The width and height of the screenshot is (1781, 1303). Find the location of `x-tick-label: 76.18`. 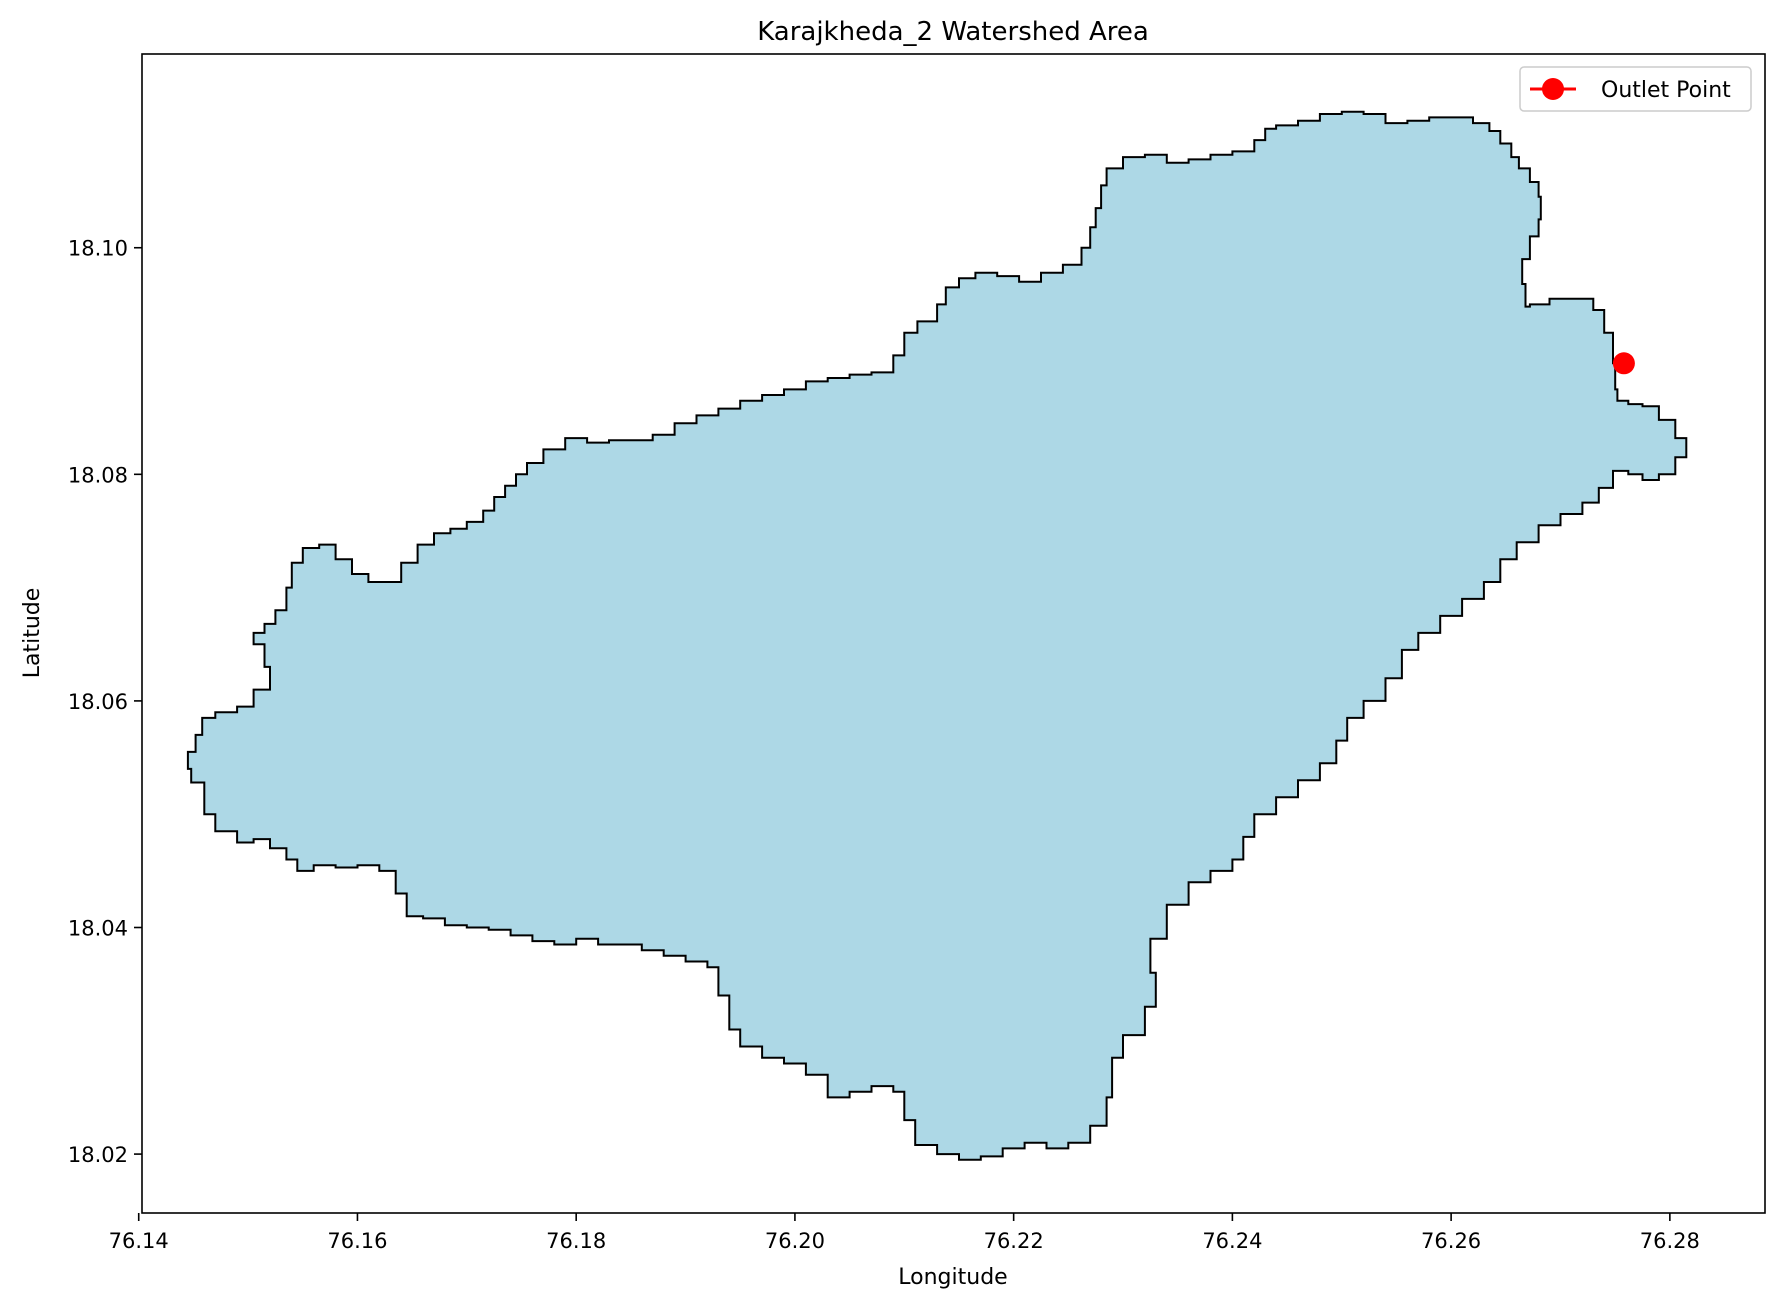

x-tick-label: 76.18 is located at coordinates (576, 1241).